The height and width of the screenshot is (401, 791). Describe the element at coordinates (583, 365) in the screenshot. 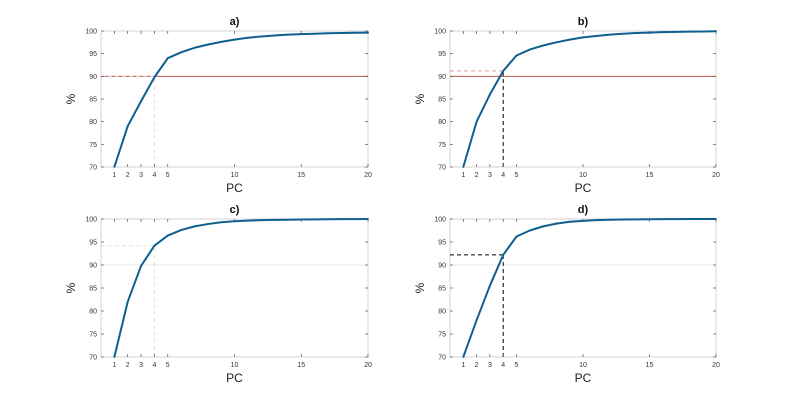

I see `x-tick-label: 10` at that location.